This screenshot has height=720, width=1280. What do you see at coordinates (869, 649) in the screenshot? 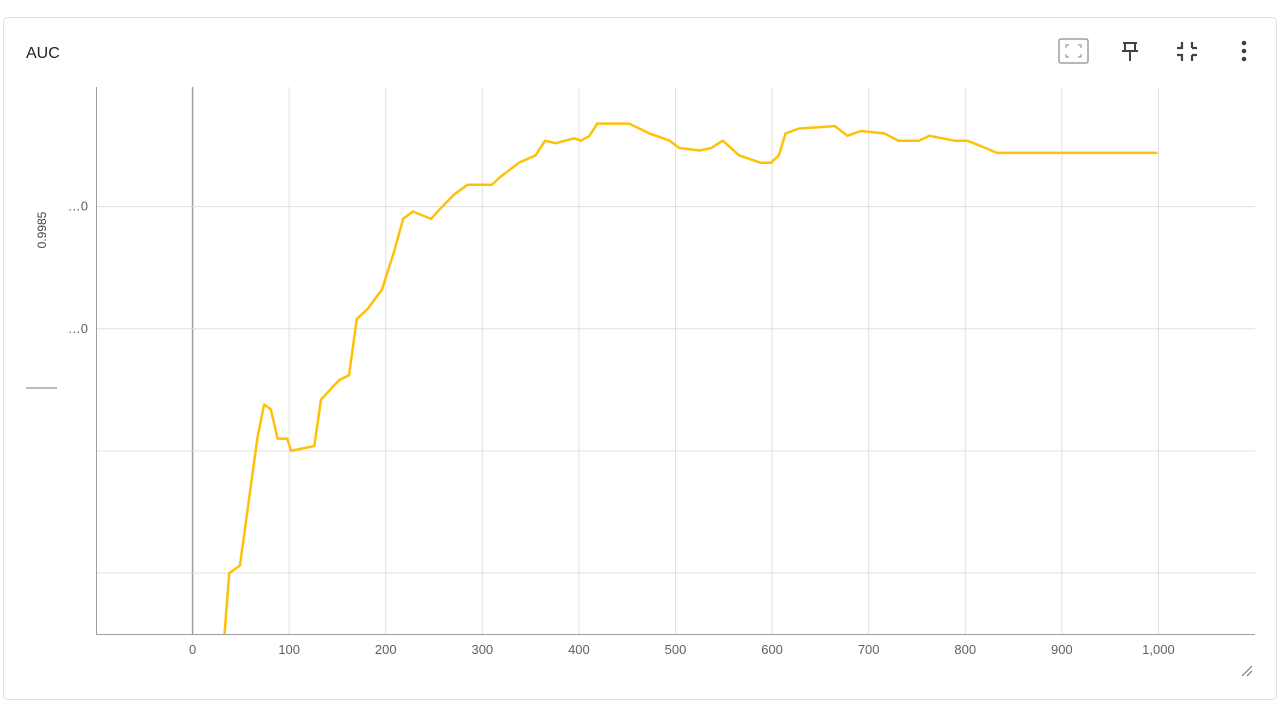
I see `x-tick-label: 700` at bounding box center [869, 649].